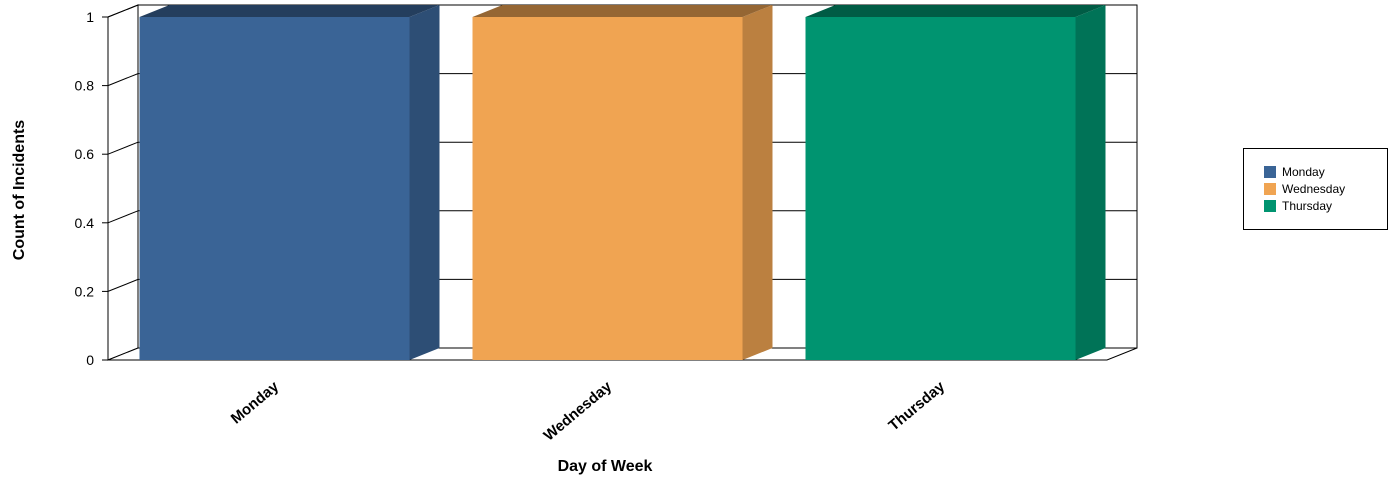 The width and height of the screenshot is (1397, 480). What do you see at coordinates (577, 411) in the screenshot?
I see `x-tick-label: Wednesday` at bounding box center [577, 411].